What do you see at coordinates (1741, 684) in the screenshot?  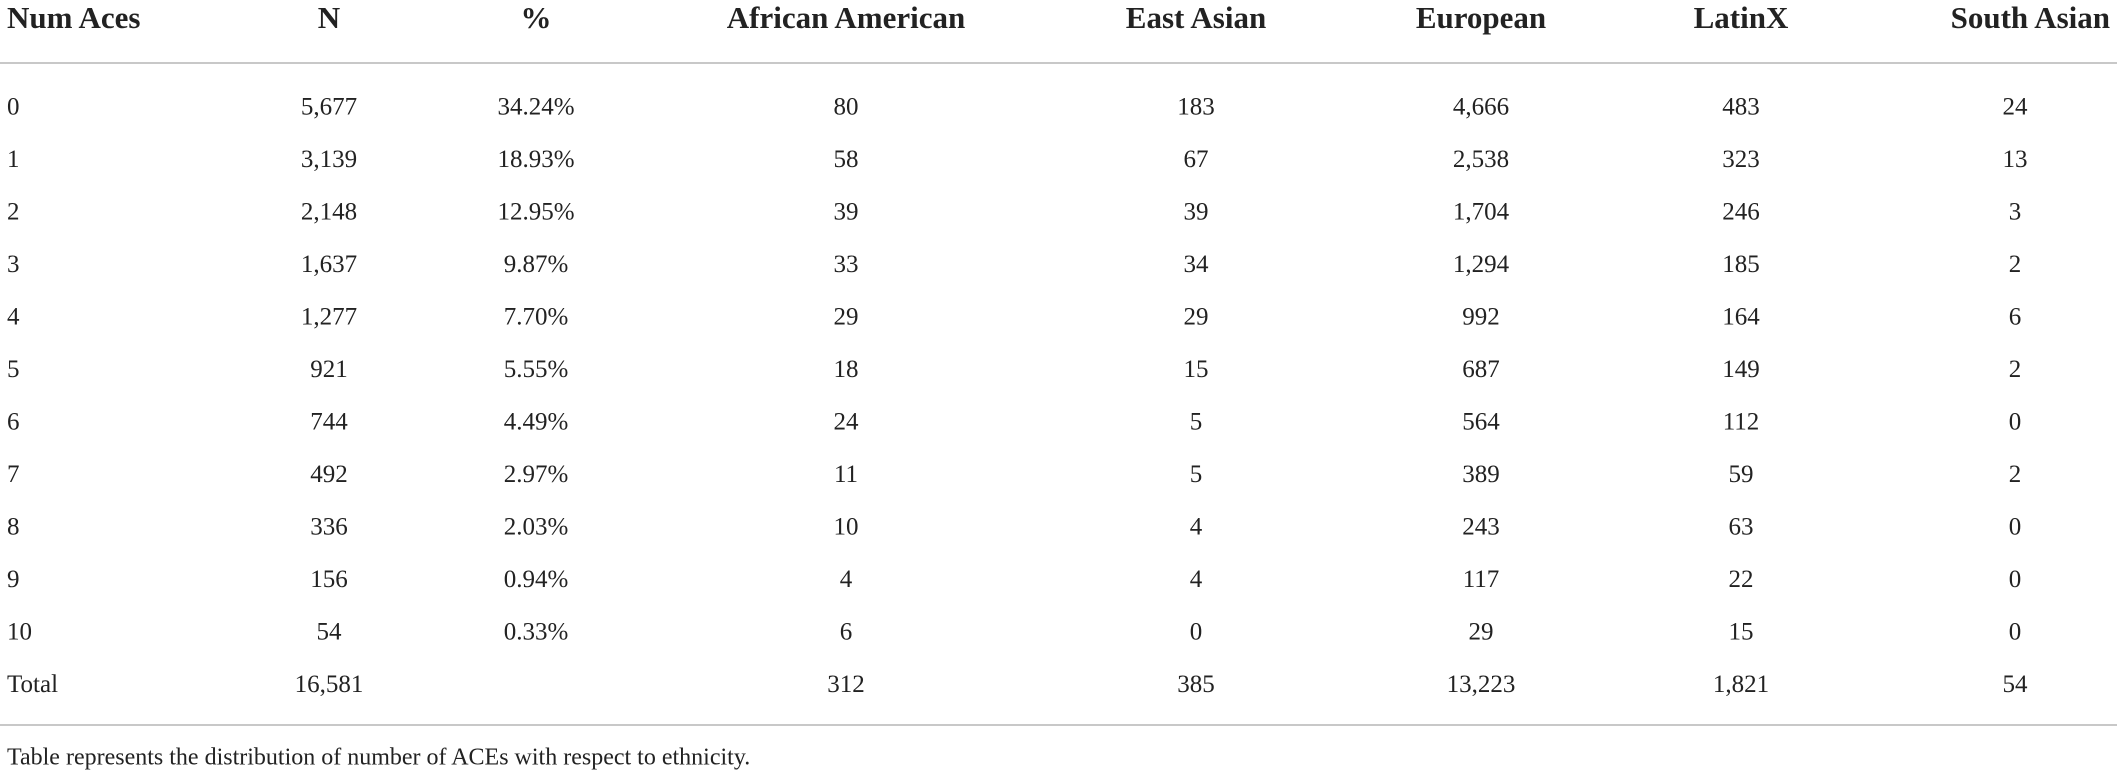 I see `total-cell: 1,821` at bounding box center [1741, 684].